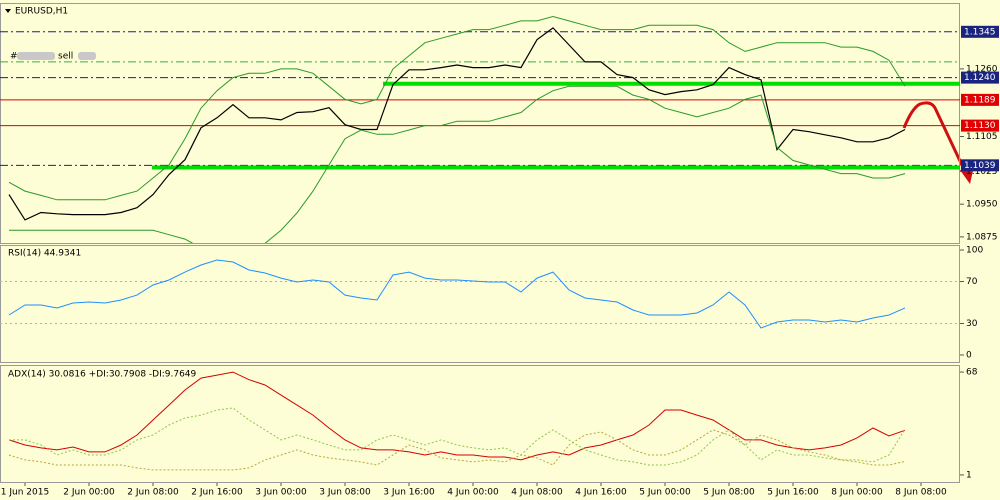  Describe the element at coordinates (793, 493) in the screenshot. I see `x-tick-label: 5 Jun 16:00` at that location.